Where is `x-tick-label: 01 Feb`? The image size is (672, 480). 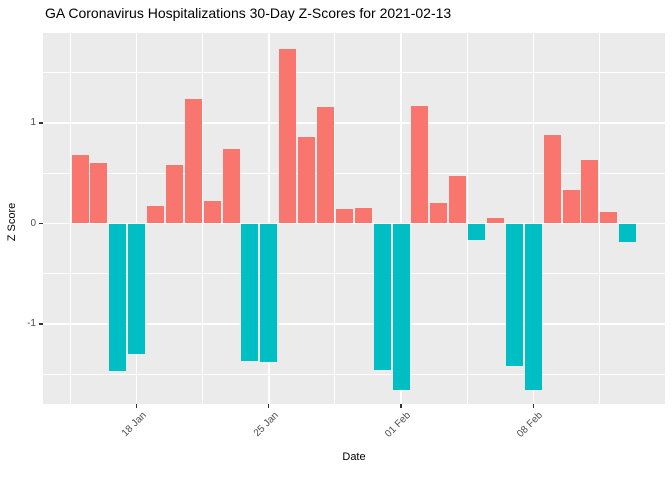
x-tick-label: 01 Feb is located at coordinates (398, 425).